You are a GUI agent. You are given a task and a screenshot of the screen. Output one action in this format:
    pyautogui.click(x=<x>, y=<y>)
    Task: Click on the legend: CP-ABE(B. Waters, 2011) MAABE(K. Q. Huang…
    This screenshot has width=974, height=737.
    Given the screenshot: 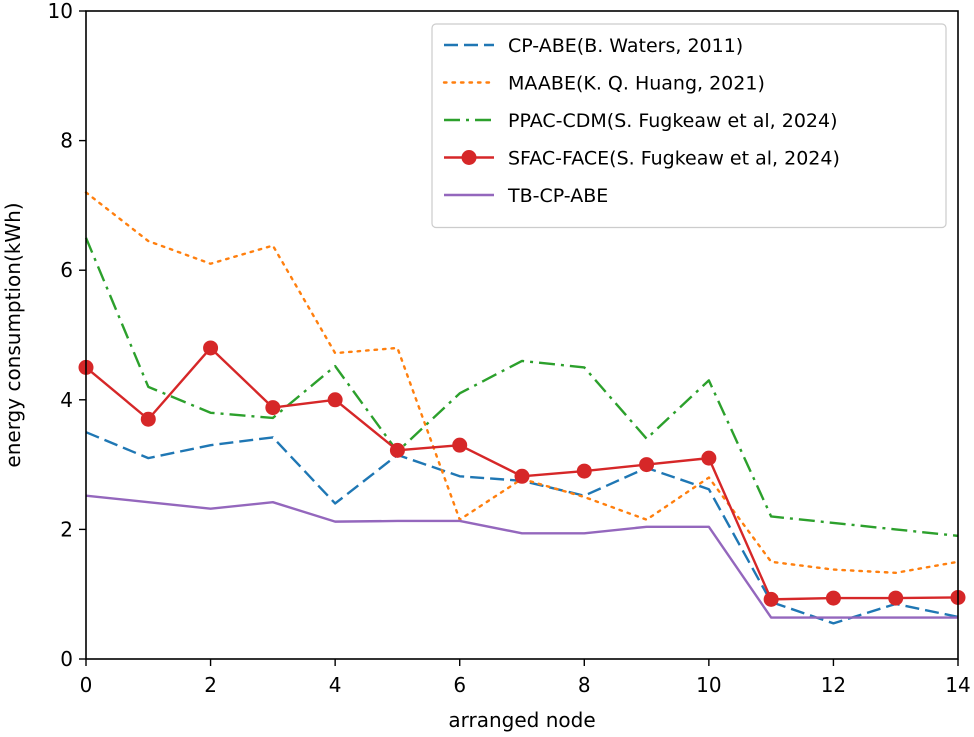 What is the action you would take?
    pyautogui.click(x=689, y=126)
    